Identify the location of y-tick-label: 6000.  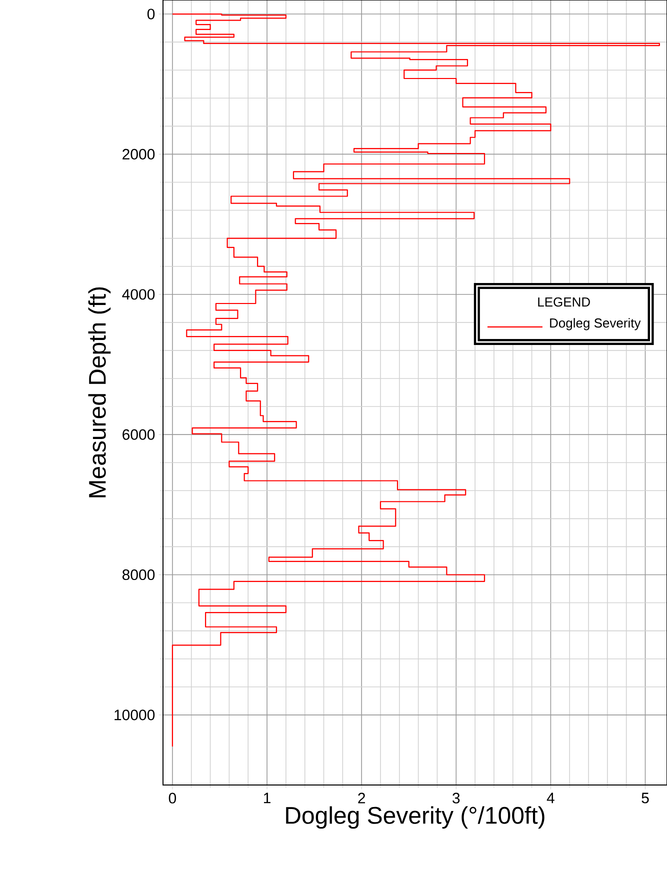
(138, 434).